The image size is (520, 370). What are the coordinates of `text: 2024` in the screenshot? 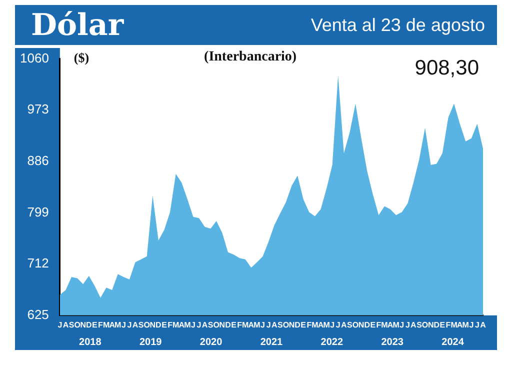 It's located at (453, 342).